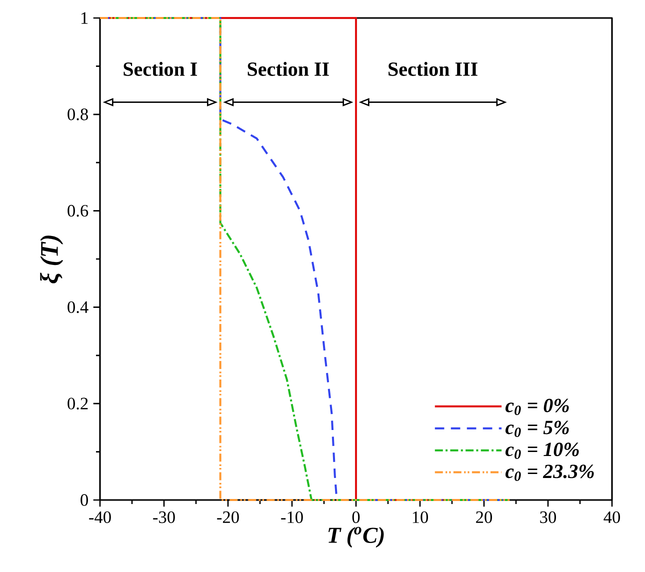 This screenshot has height=572, width=645. What do you see at coordinates (78, 210) in the screenshot?
I see `y-tick-label: 0.6` at bounding box center [78, 210].